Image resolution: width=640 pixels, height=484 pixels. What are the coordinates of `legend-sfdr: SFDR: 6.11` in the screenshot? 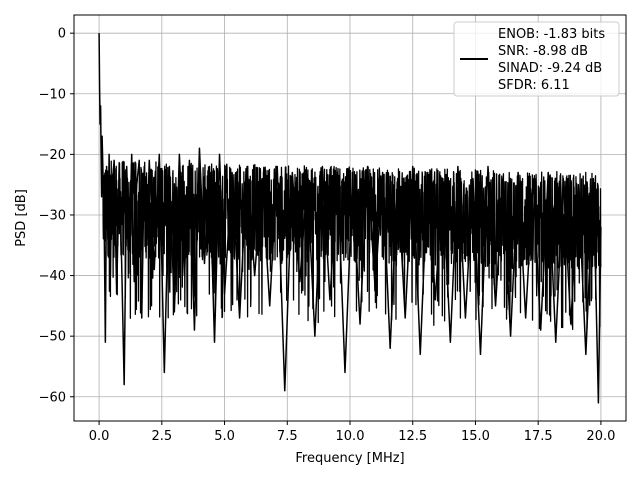 It's located at (534, 85).